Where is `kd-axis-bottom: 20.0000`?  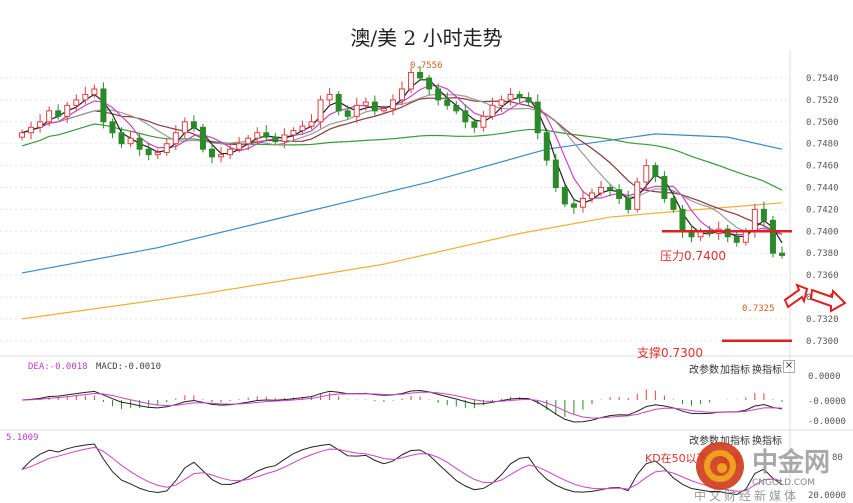
kd-axis-bottom: 20.0000 is located at coordinates (827, 496).